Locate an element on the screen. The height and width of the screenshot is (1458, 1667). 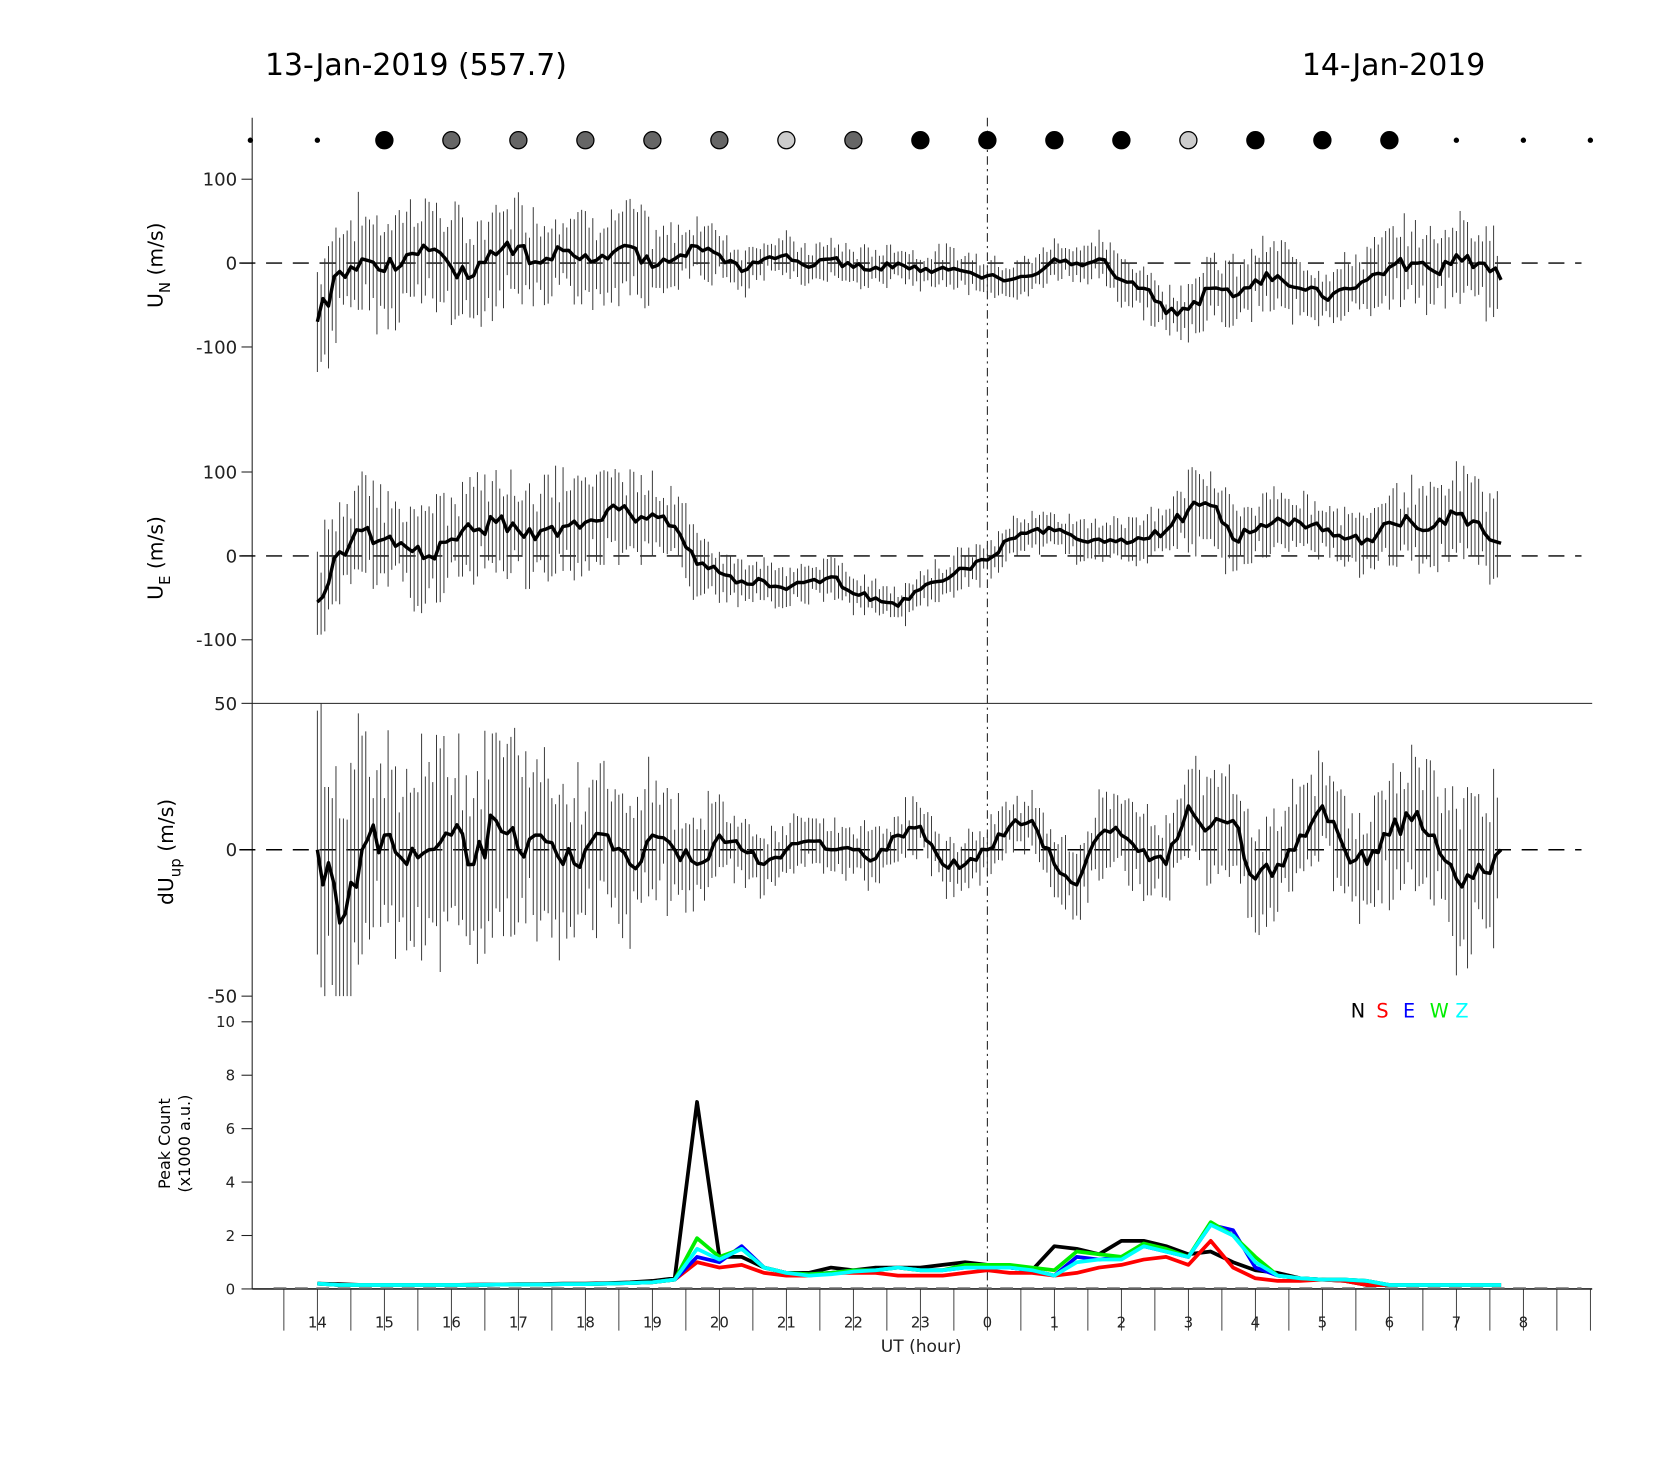
peak-series-z is located at coordinates (909, 1254).